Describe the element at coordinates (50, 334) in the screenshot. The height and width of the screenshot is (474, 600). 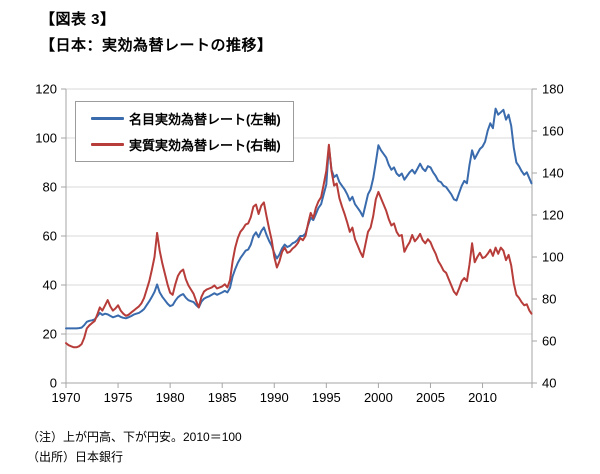
I see `svg-text: 20` at that location.